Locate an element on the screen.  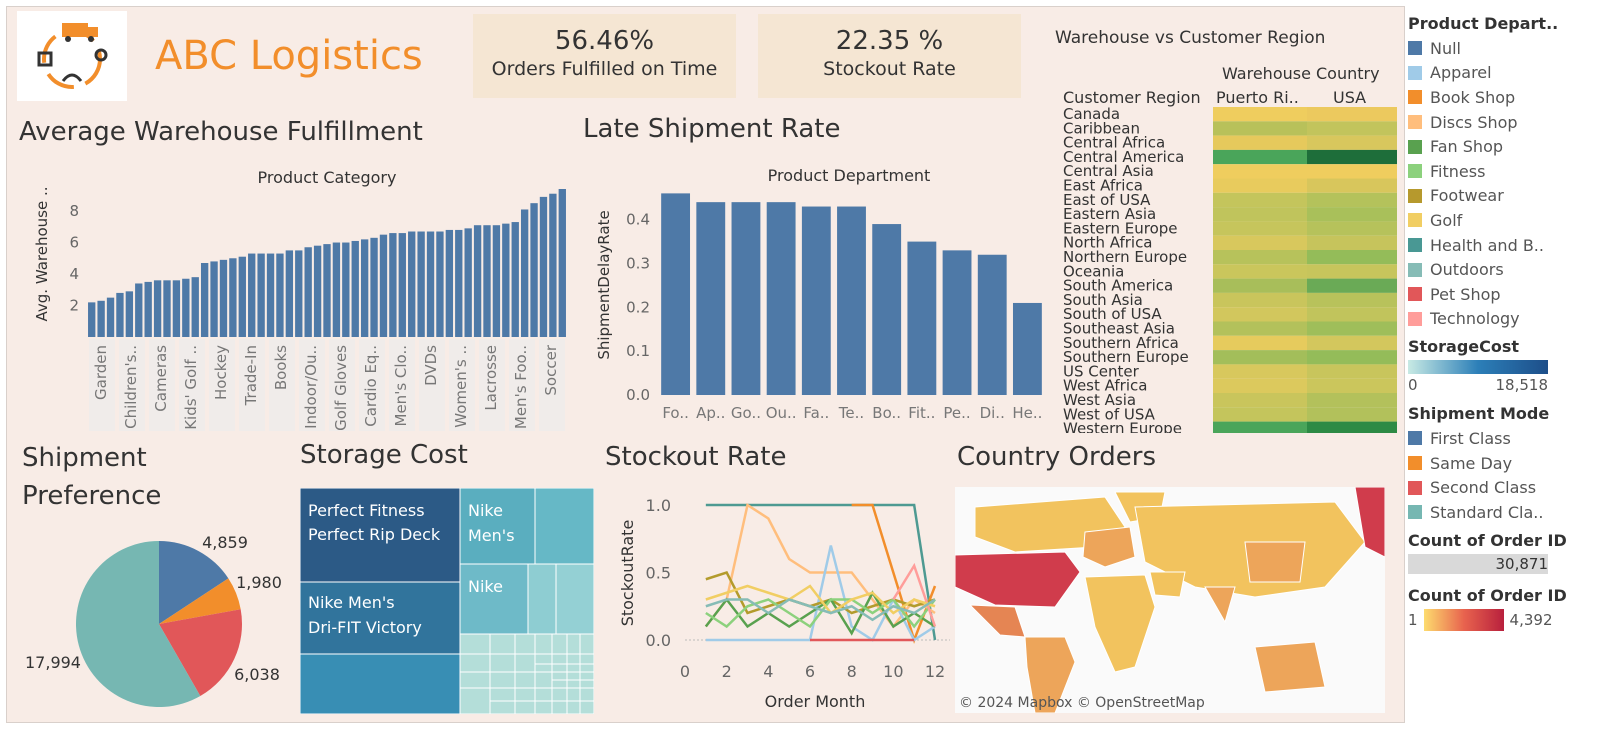
heatmap-row-label: South Asia is located at coordinates (1103, 300).